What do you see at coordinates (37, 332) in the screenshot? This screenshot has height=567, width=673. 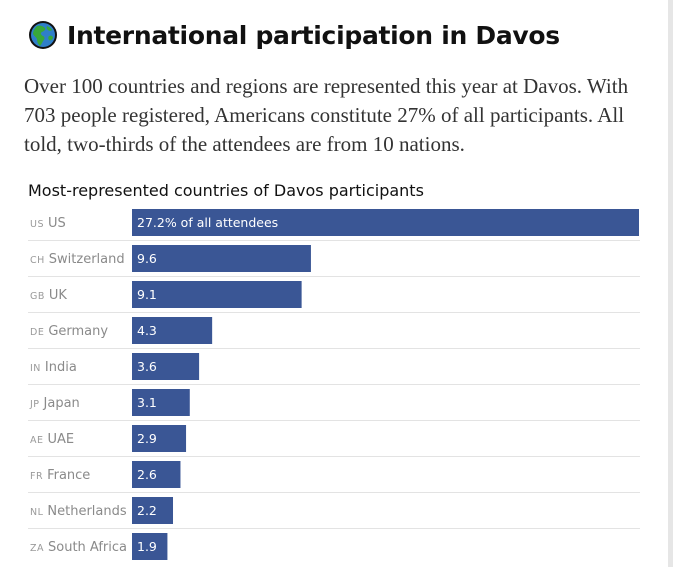 I see `country-code: DE` at bounding box center [37, 332].